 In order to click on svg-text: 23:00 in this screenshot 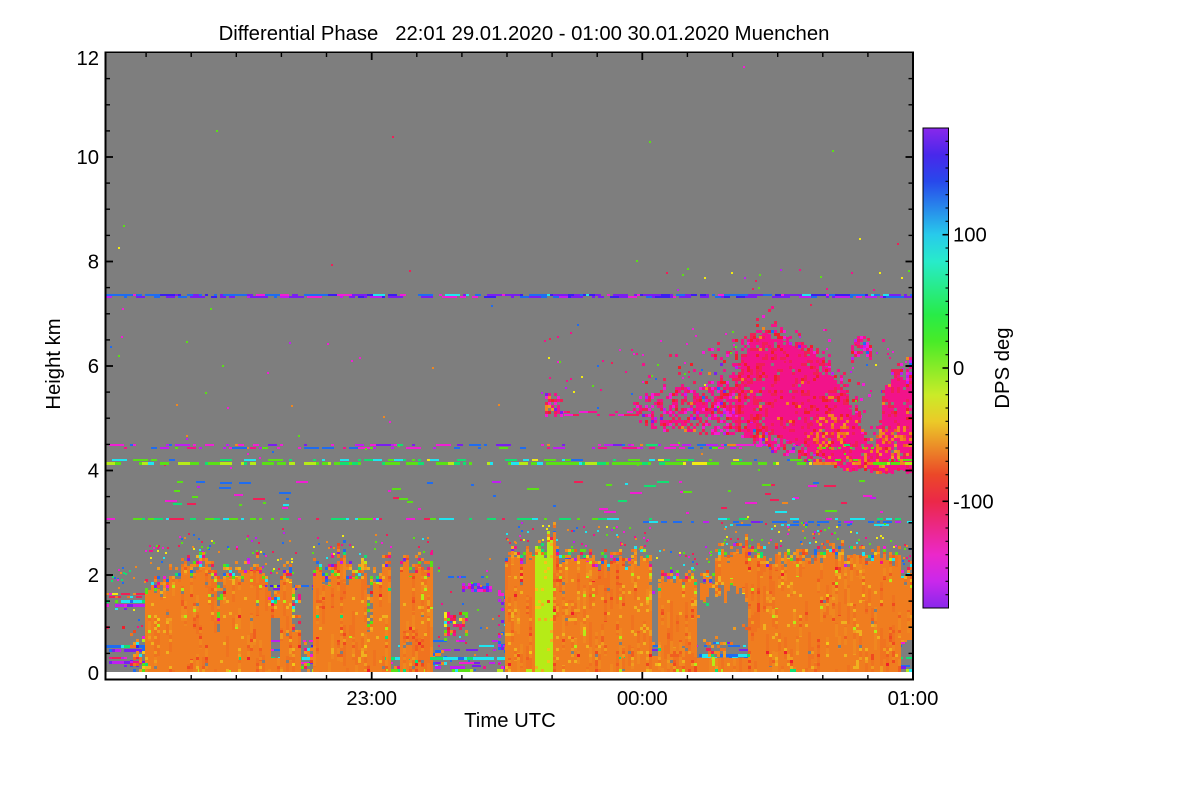, I will do `click(371, 699)`.